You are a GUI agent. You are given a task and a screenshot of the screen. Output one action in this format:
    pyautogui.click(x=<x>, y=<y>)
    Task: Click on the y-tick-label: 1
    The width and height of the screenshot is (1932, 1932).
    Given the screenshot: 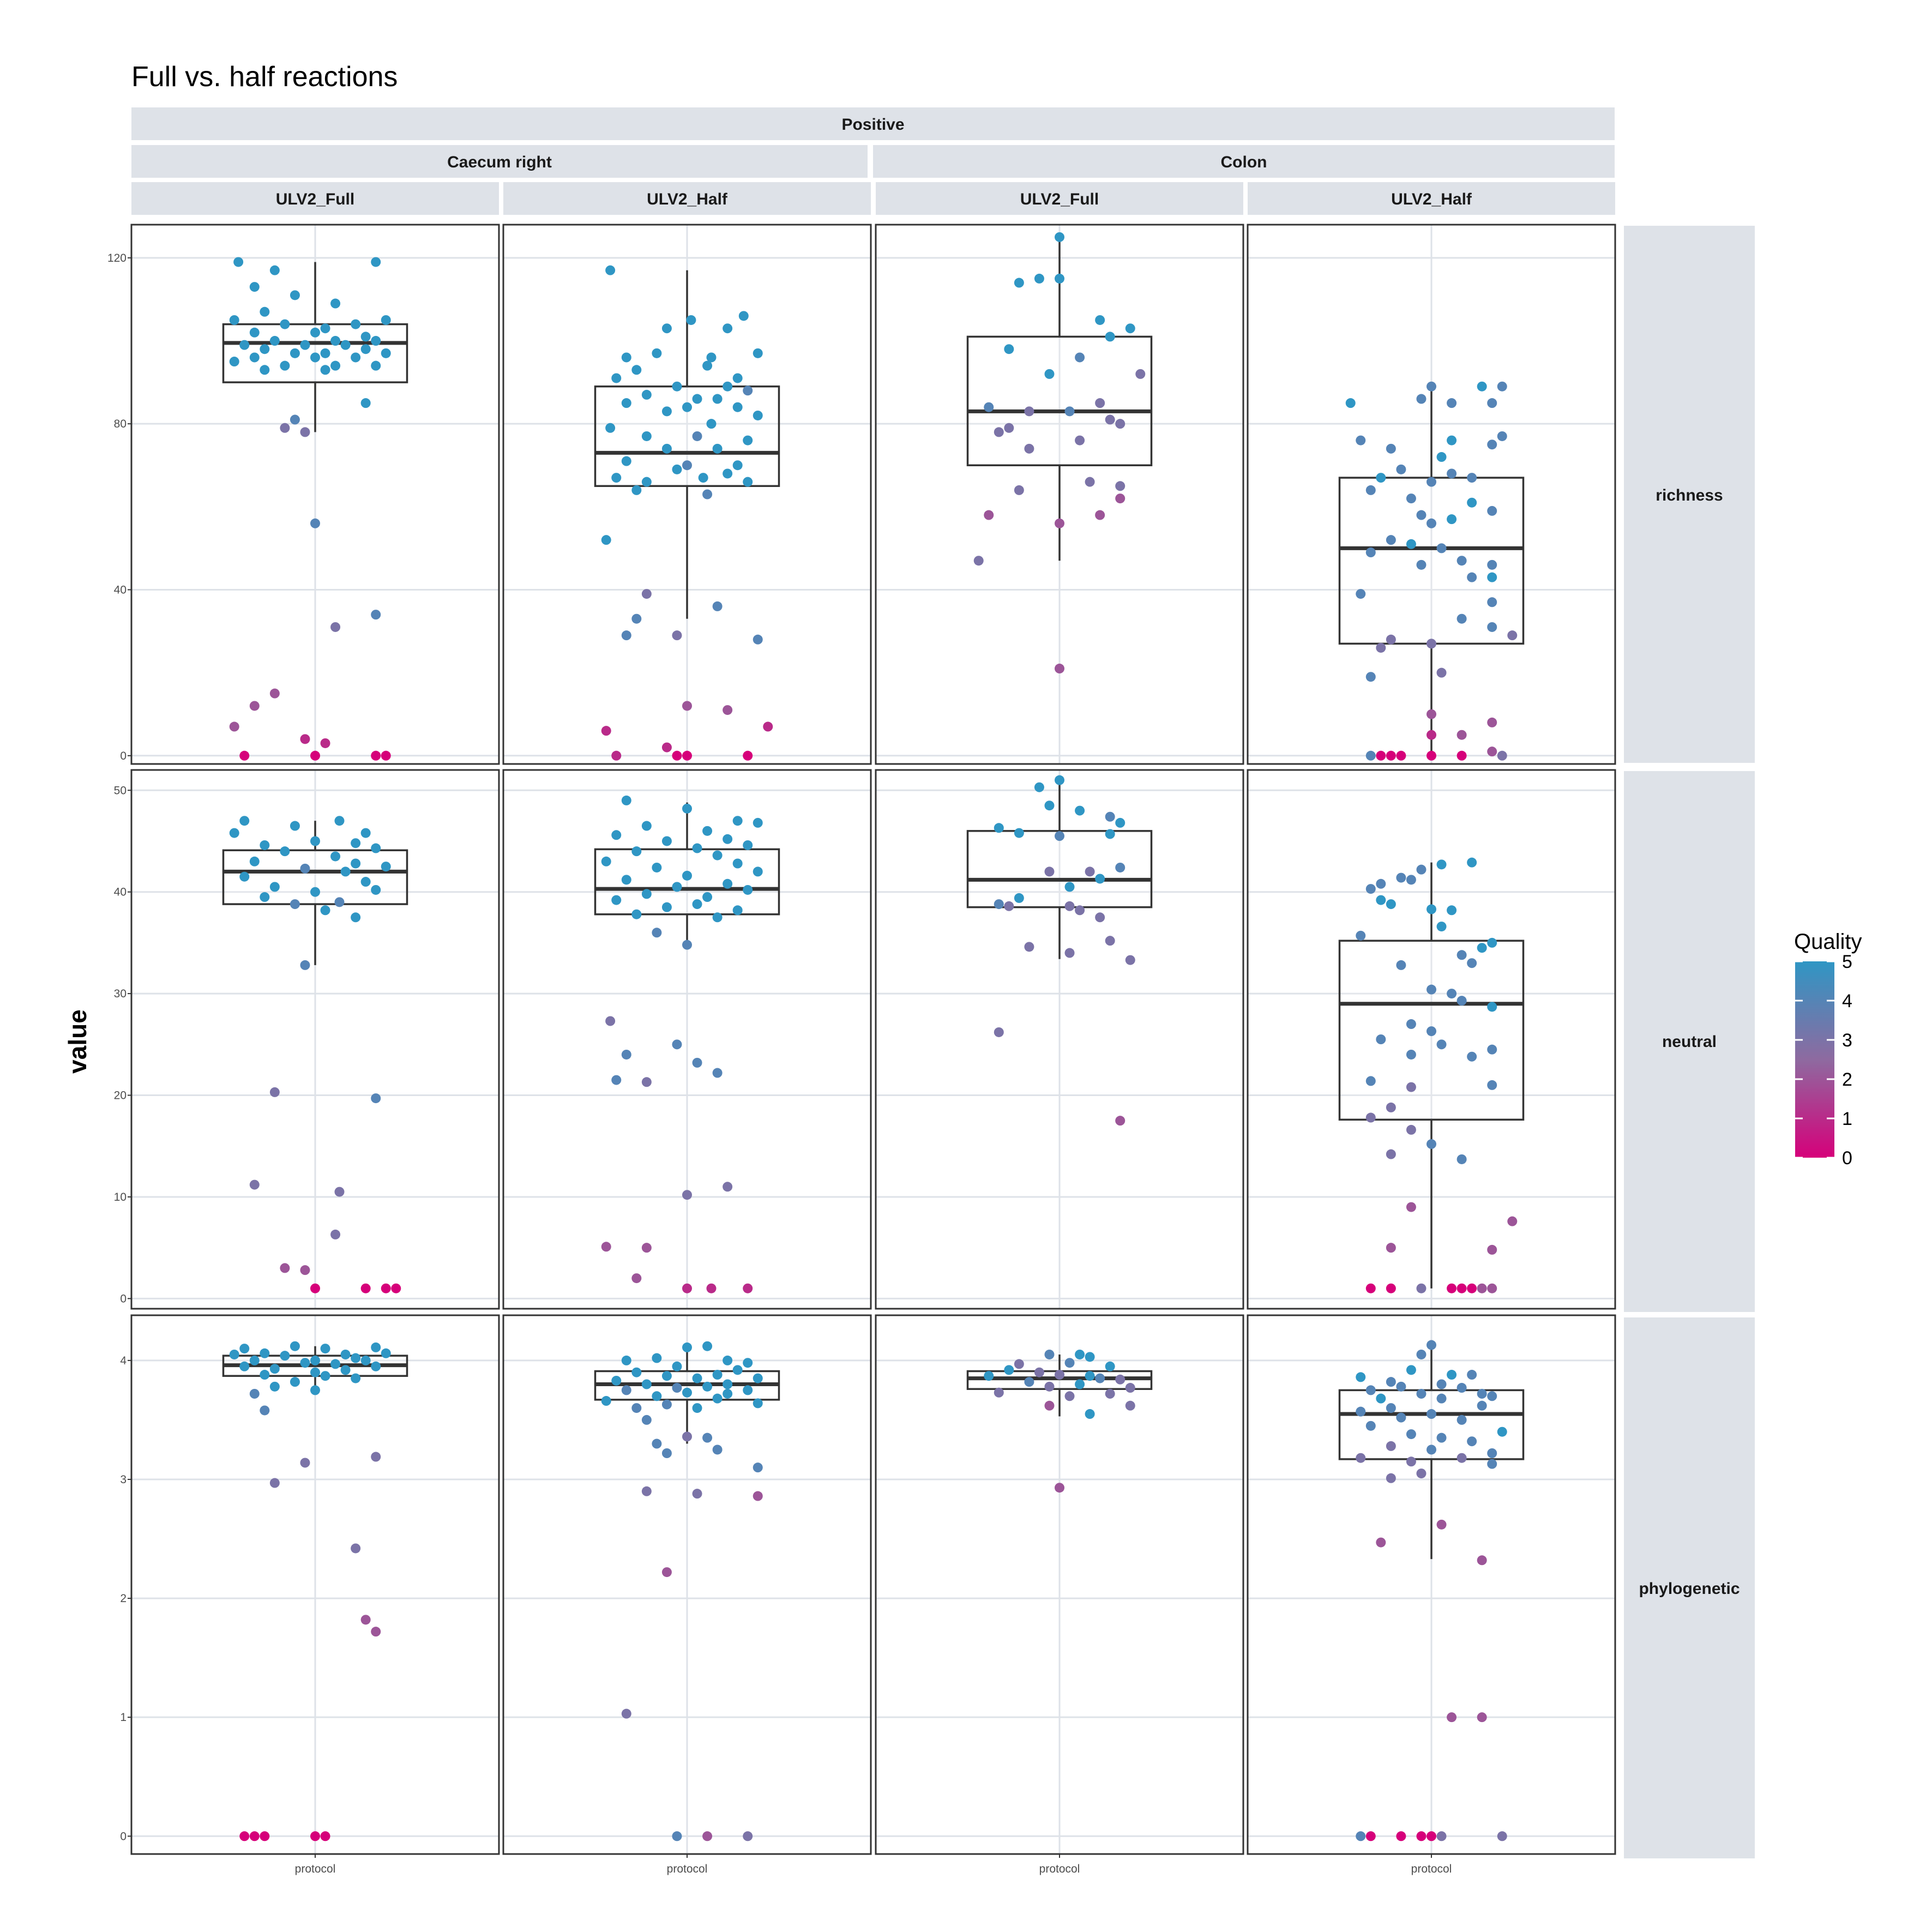 What is the action you would take?
    pyautogui.click(x=123, y=1717)
    